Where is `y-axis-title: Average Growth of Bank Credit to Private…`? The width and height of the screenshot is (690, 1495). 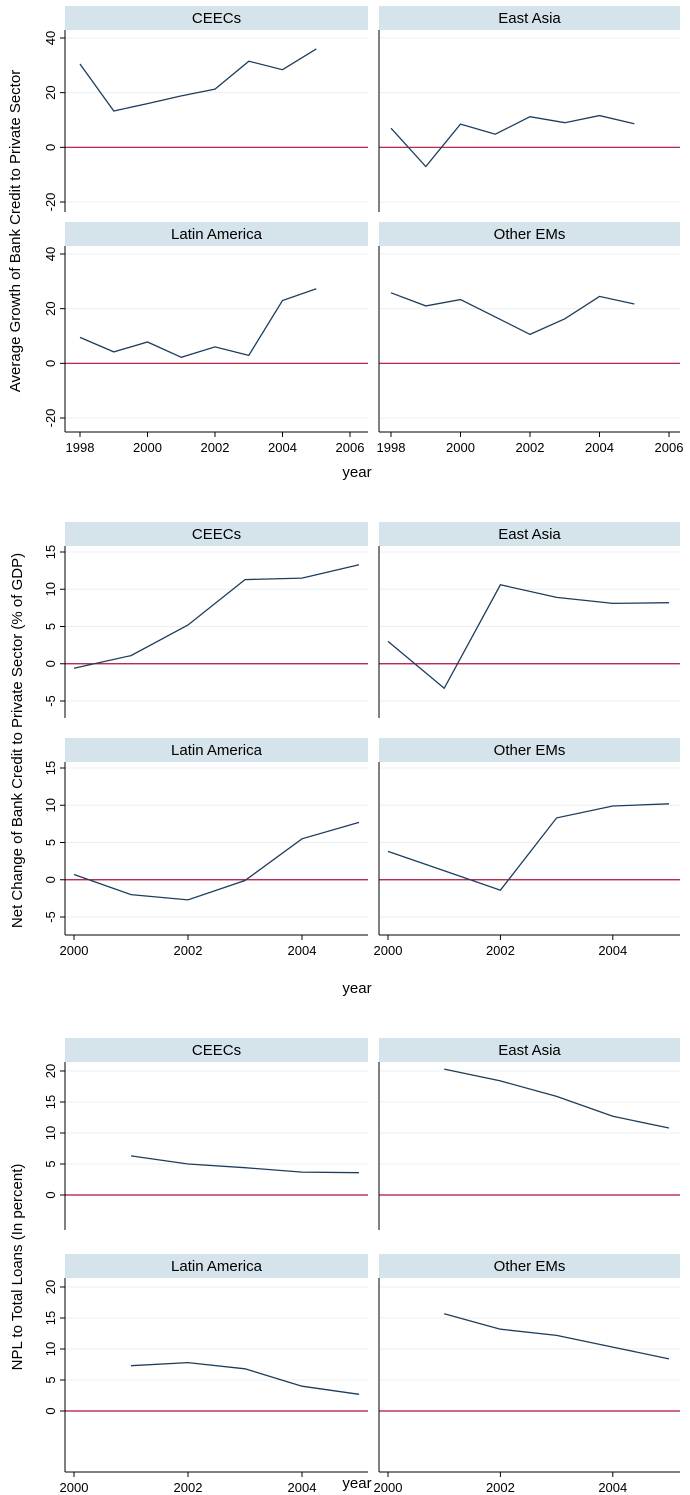 y-axis-title: Average Growth of Bank Credit to Private… is located at coordinates (15, 231).